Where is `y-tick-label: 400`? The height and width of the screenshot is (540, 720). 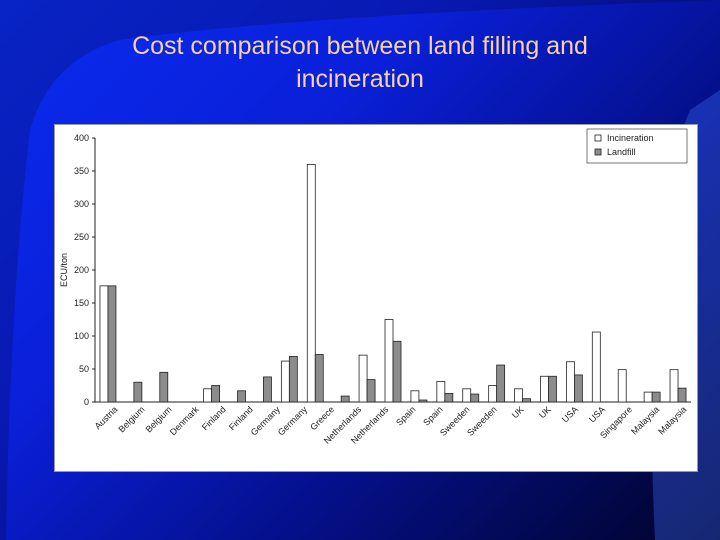
y-tick-label: 400 is located at coordinates (81, 138).